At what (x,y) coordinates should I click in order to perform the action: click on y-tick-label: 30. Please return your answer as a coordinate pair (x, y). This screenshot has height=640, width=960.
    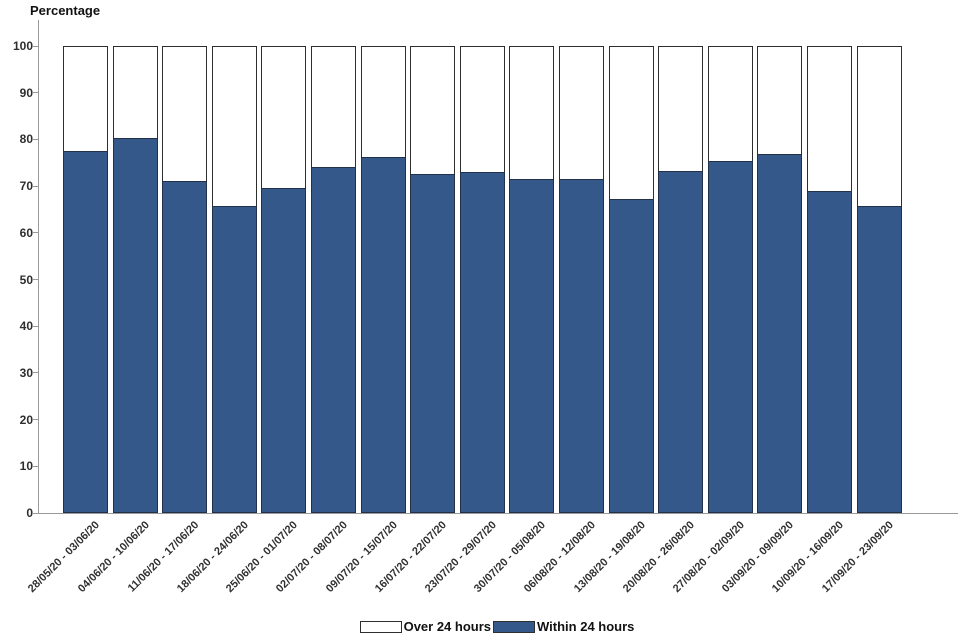
    Looking at the image, I should click on (26, 372).